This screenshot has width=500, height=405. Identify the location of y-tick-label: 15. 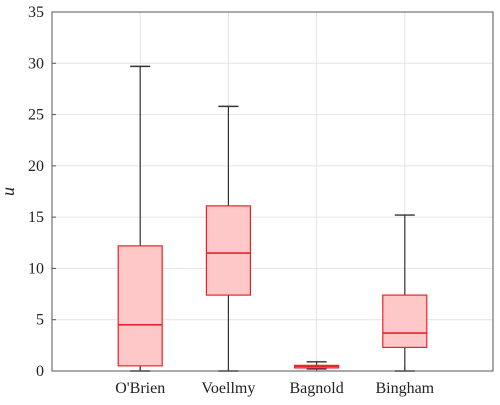
(36, 217).